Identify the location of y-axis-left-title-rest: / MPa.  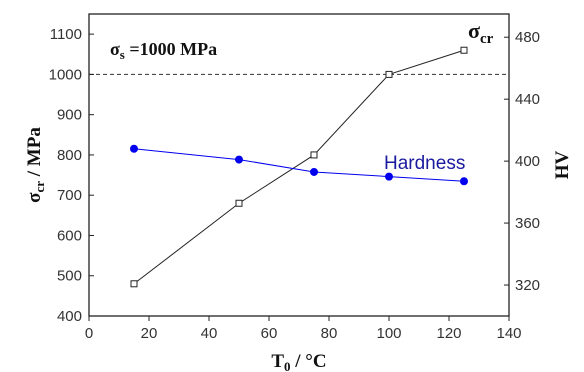
(34, 154).